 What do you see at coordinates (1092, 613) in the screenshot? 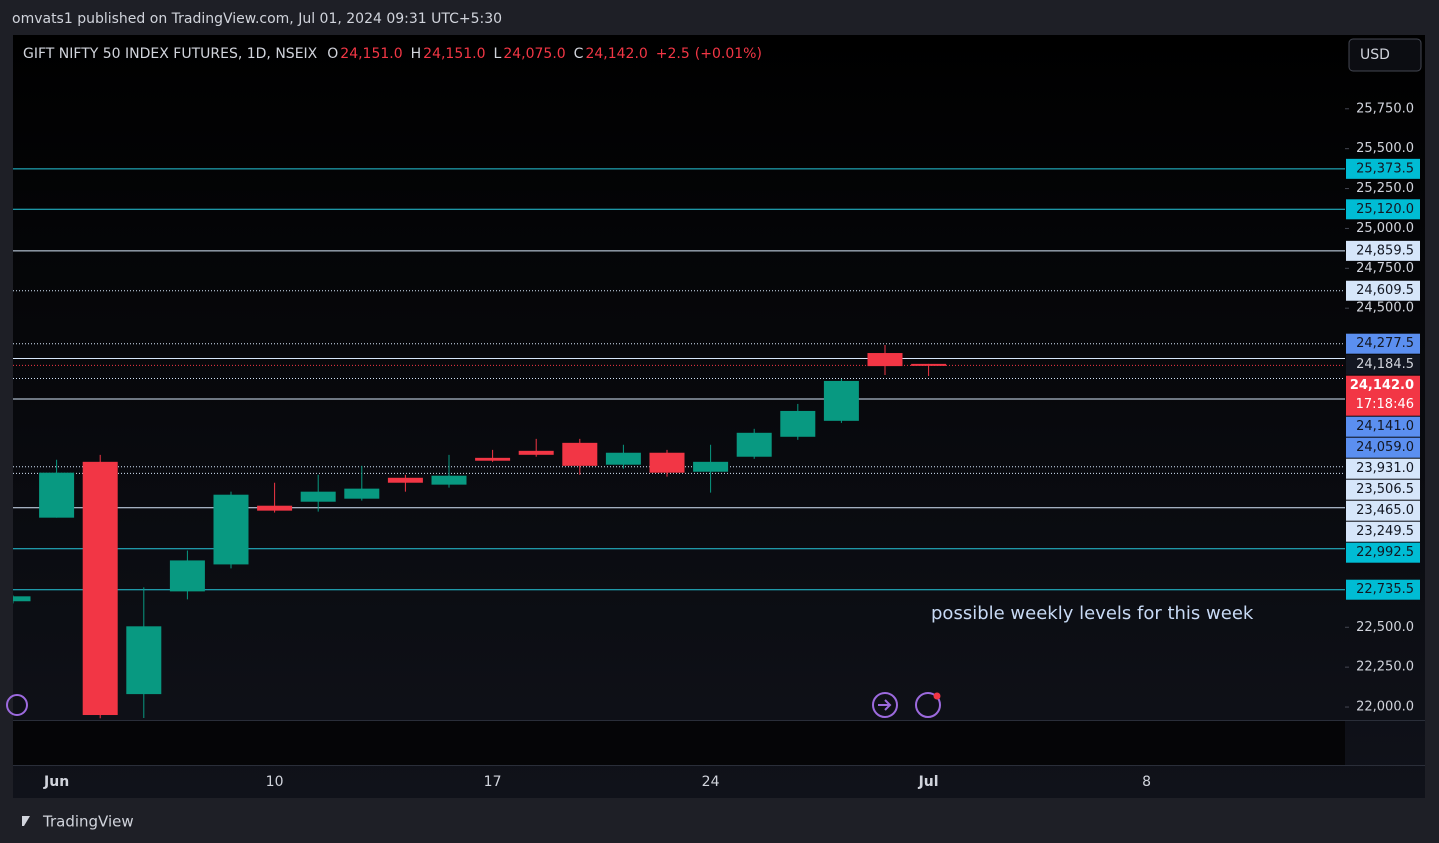
I see `annotation: possible weekly levels for this week` at bounding box center [1092, 613].